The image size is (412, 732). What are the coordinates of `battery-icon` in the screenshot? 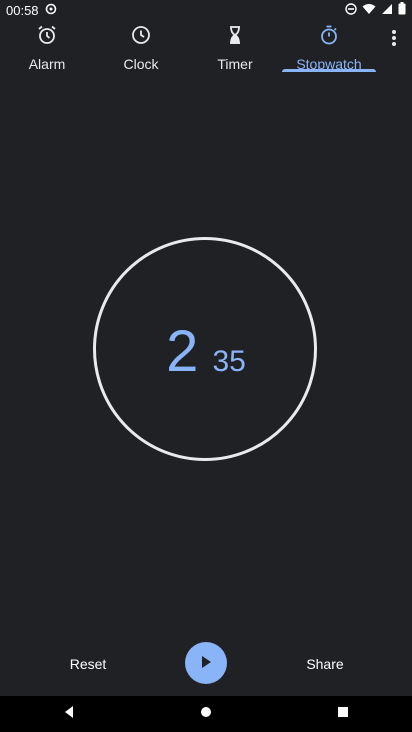 It's located at (402, 10).